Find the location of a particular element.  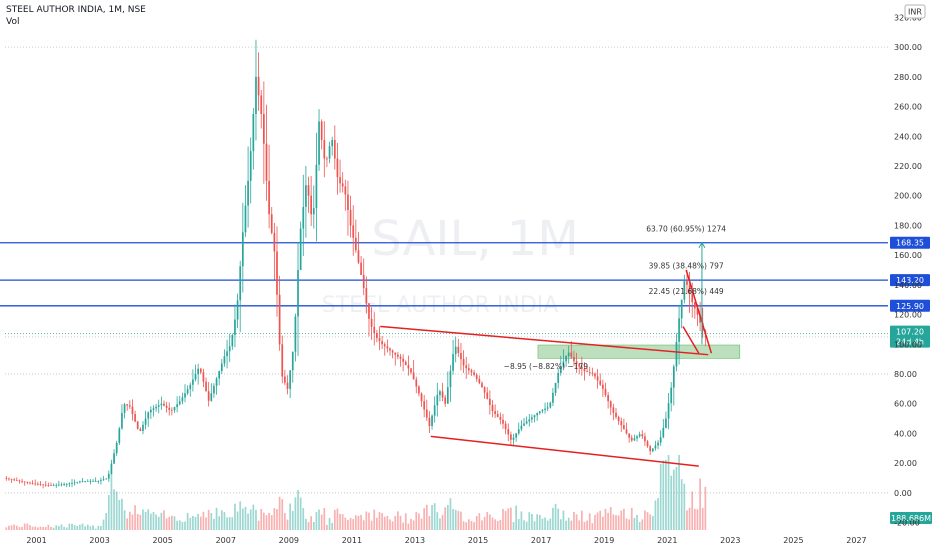

currency-label: INR is located at coordinates (915, 12).